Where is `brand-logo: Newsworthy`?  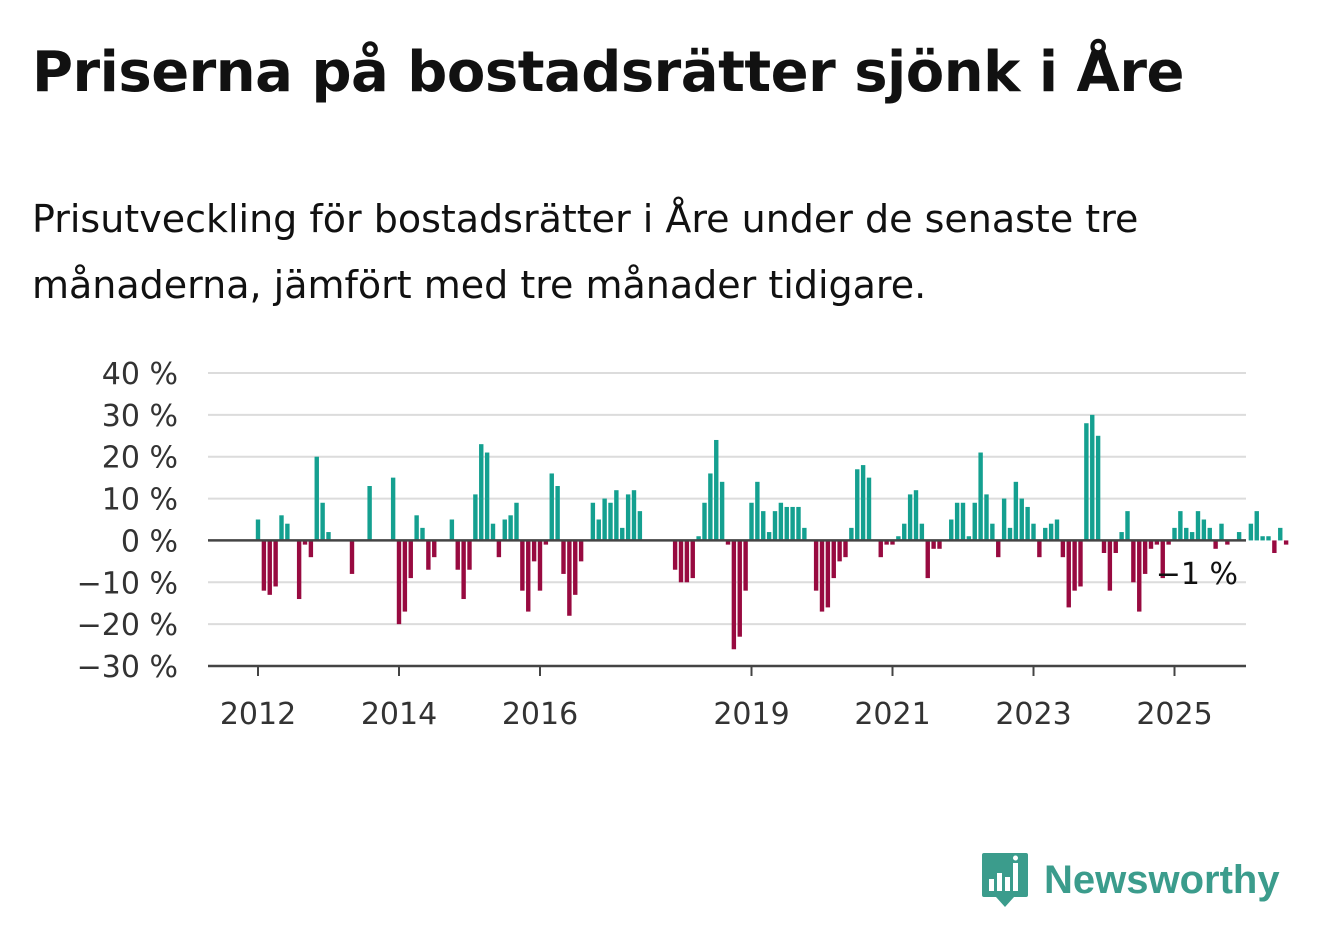 brand-logo: Newsworthy is located at coordinates (1130, 880).